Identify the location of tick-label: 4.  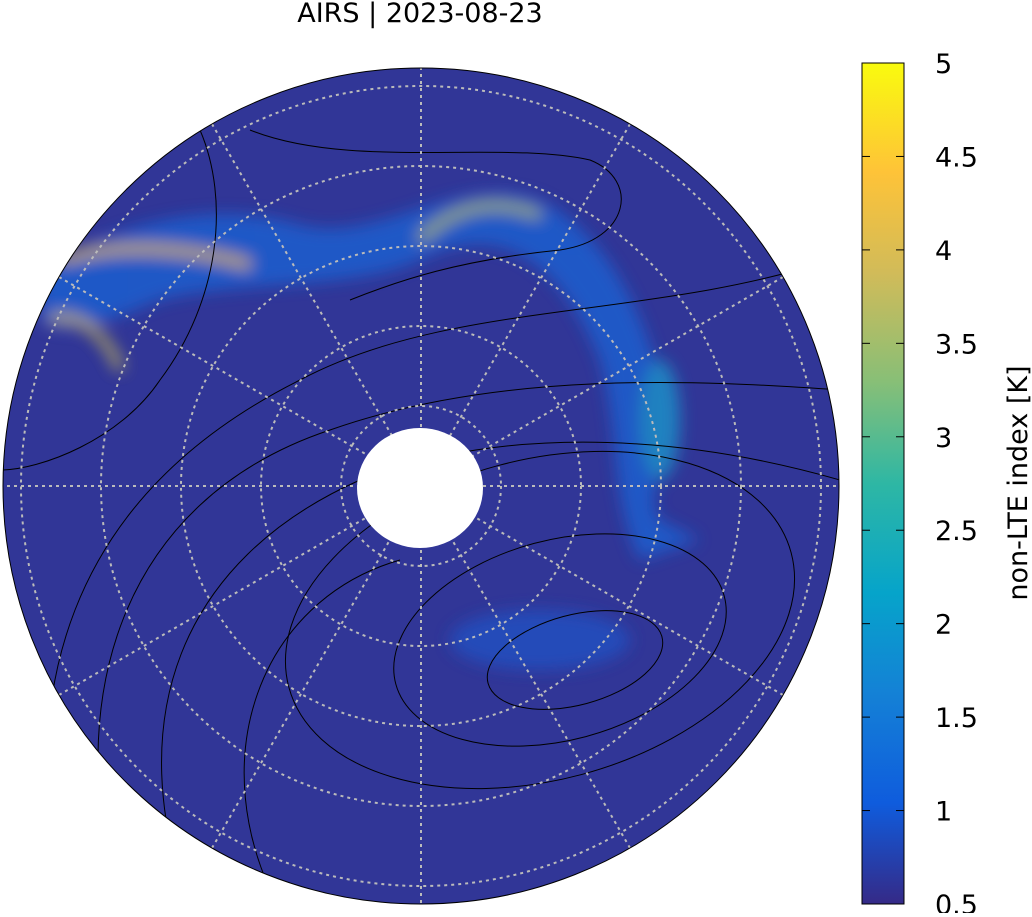
(943, 251).